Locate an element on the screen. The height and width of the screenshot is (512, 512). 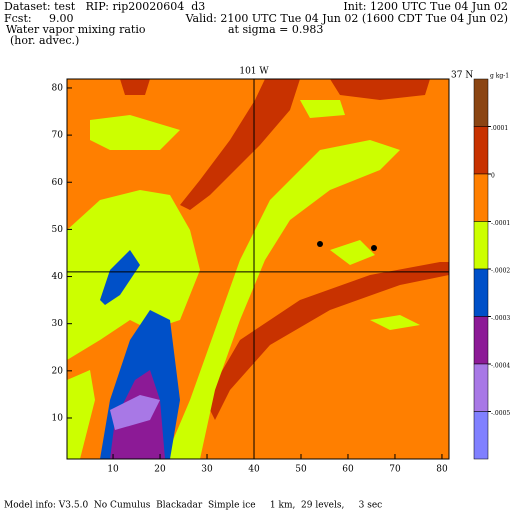
y-tick-label: 40 is located at coordinates (58, 277).